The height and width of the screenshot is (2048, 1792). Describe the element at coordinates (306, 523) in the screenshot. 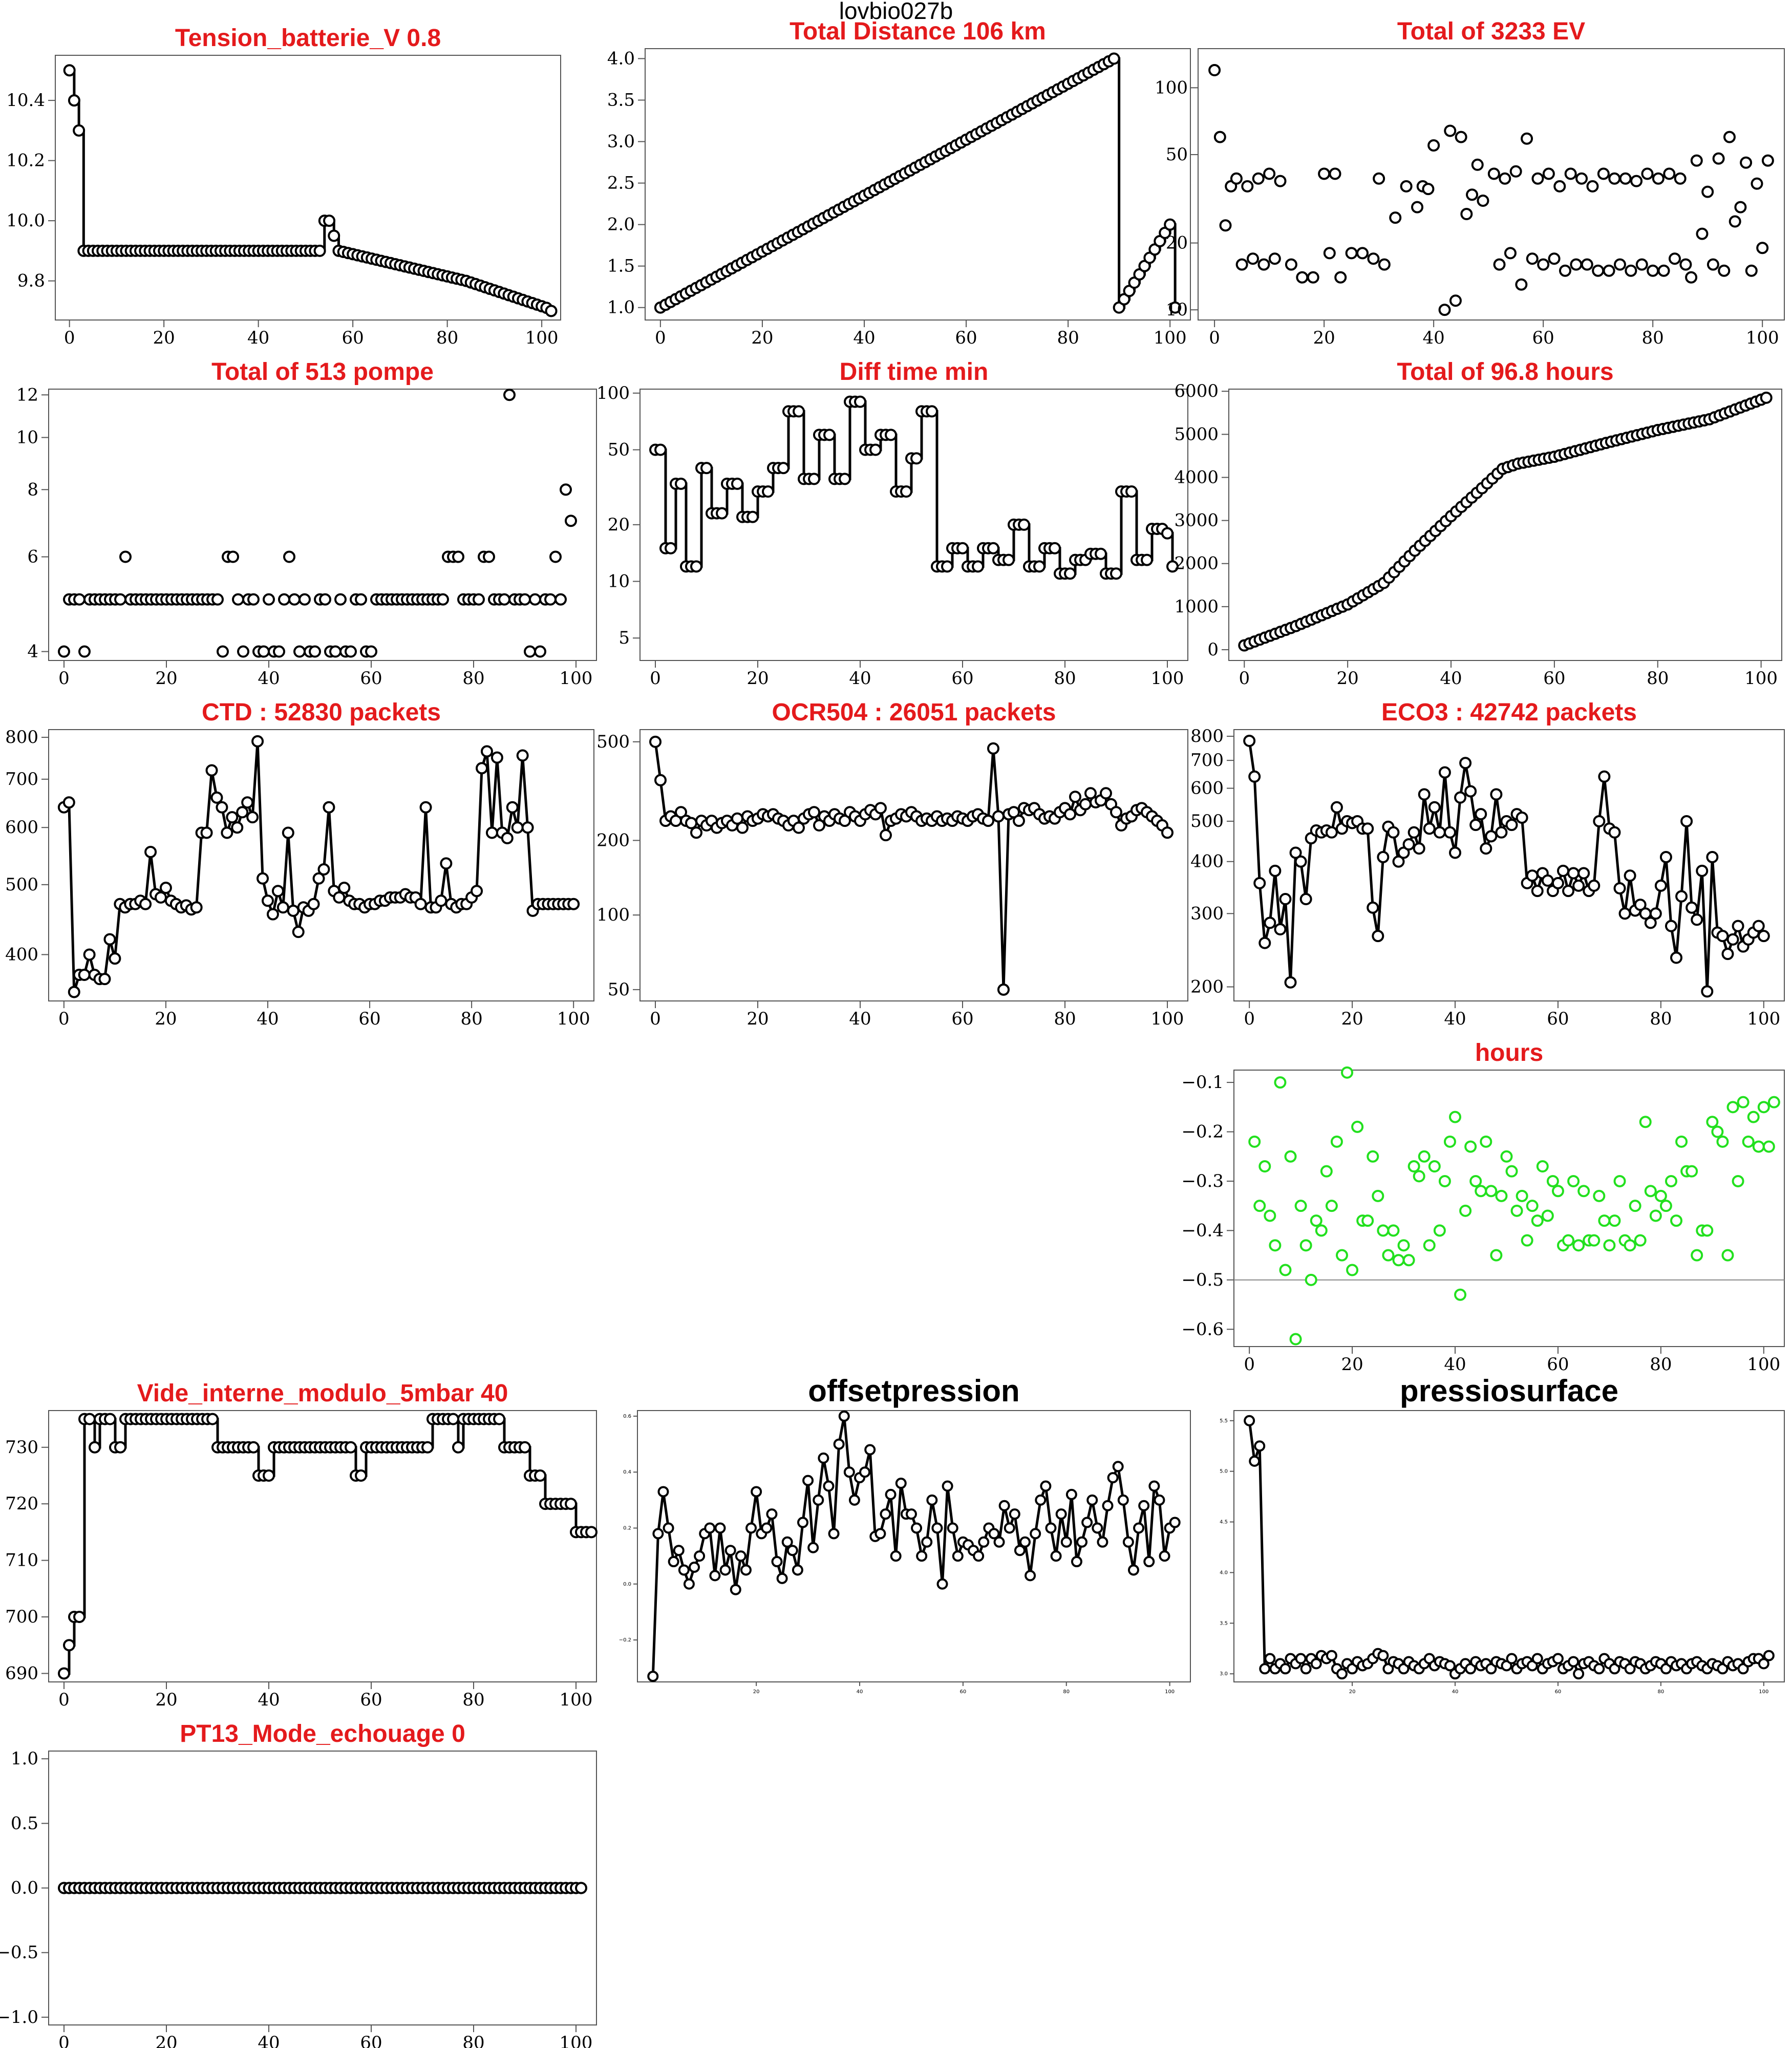

I see `panel-pompe: Total of 513 pompe 0 20 40 60 80 100 4 6 8 10 12` at that location.